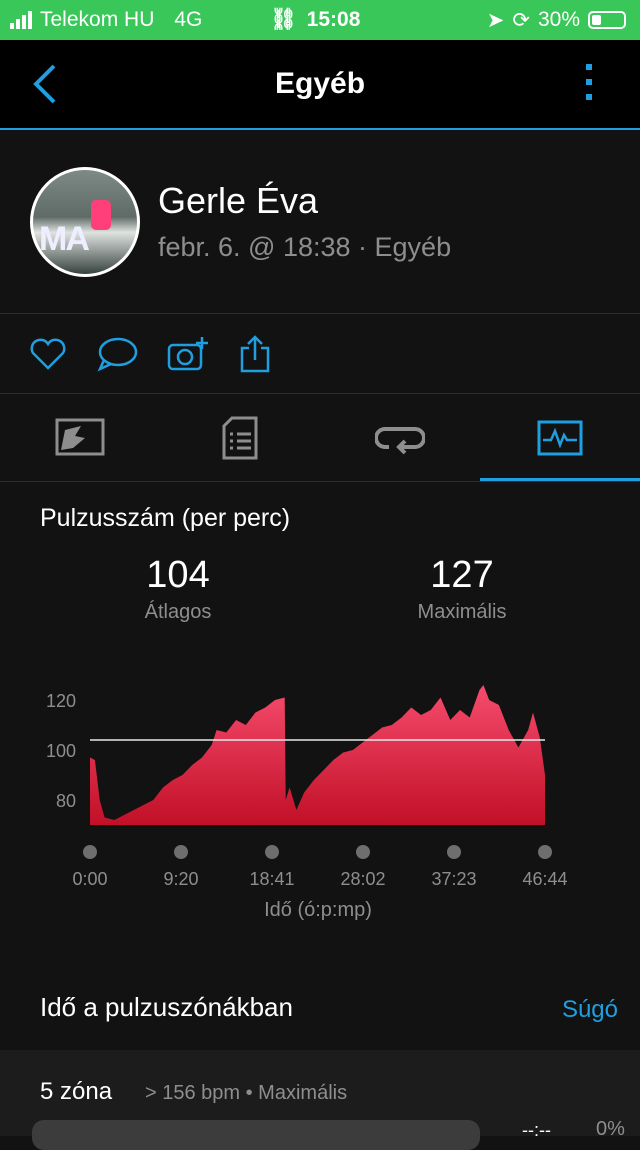  Describe the element at coordinates (89, 879) in the screenshot. I see `x-tick-label: 0:00` at that location.